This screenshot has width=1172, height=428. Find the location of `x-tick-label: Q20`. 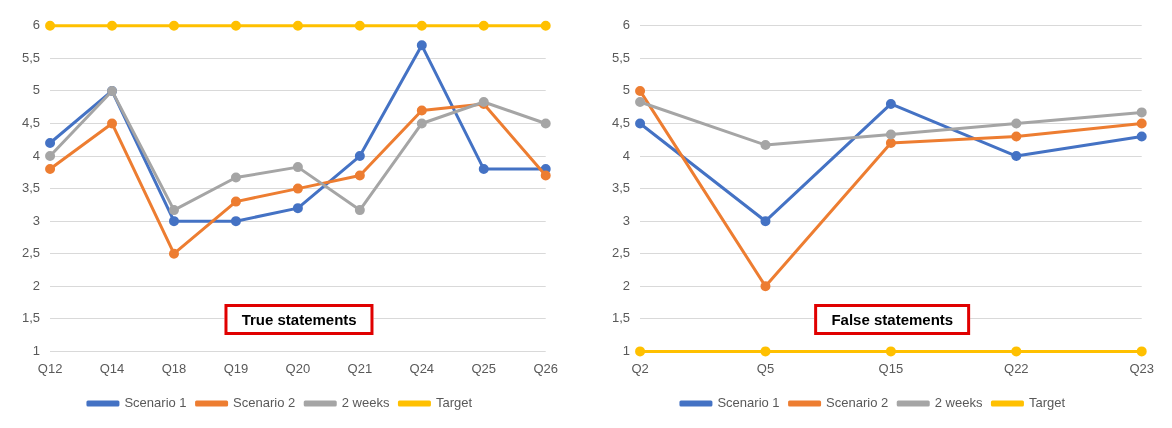

x-tick-label: Q20 is located at coordinates (298, 368).